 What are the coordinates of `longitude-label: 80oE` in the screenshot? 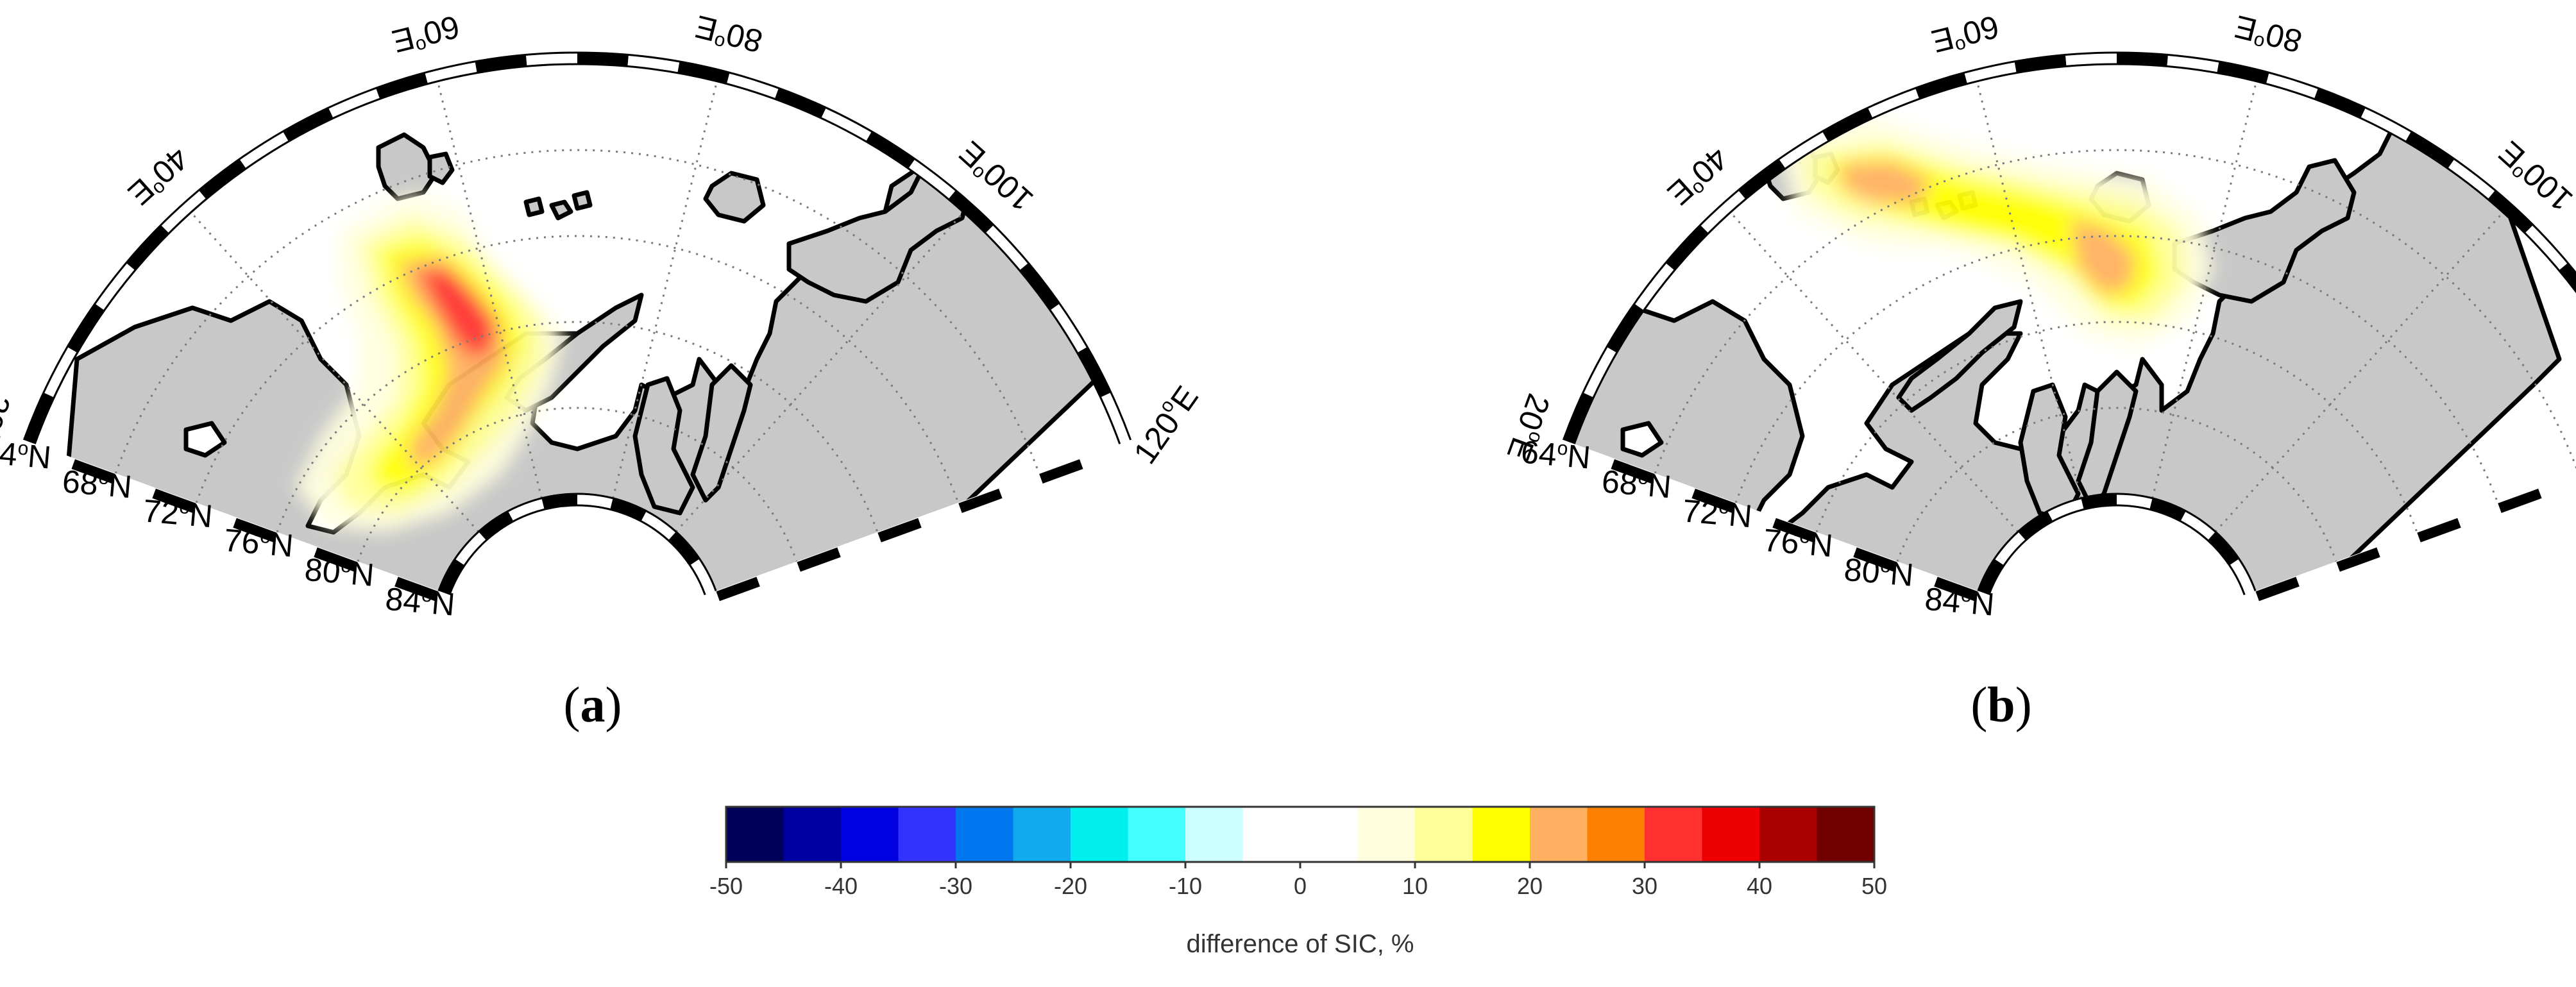 It's located at (2267, 35).